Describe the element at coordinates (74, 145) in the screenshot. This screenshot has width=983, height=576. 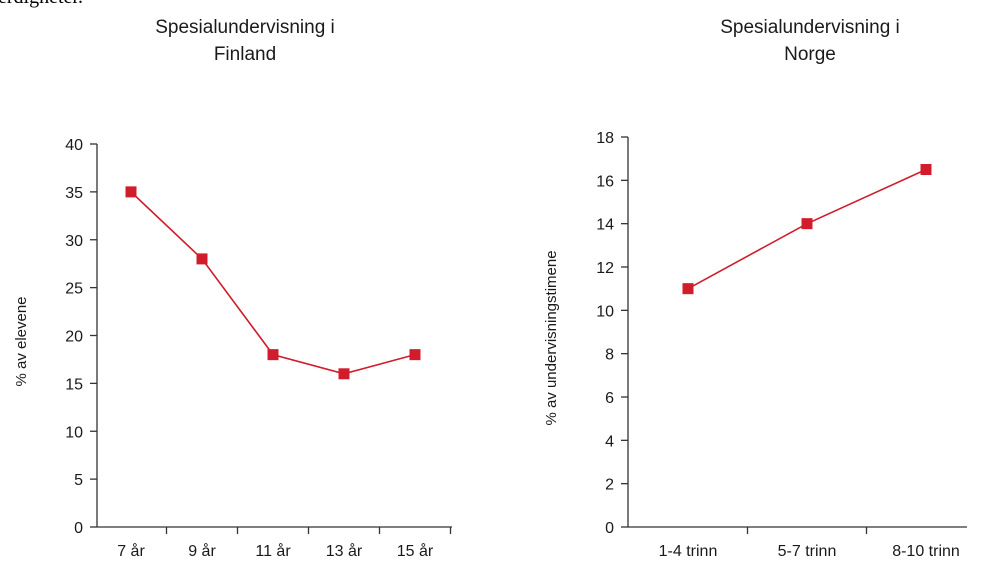
I see `y-tick-label: 40` at that location.